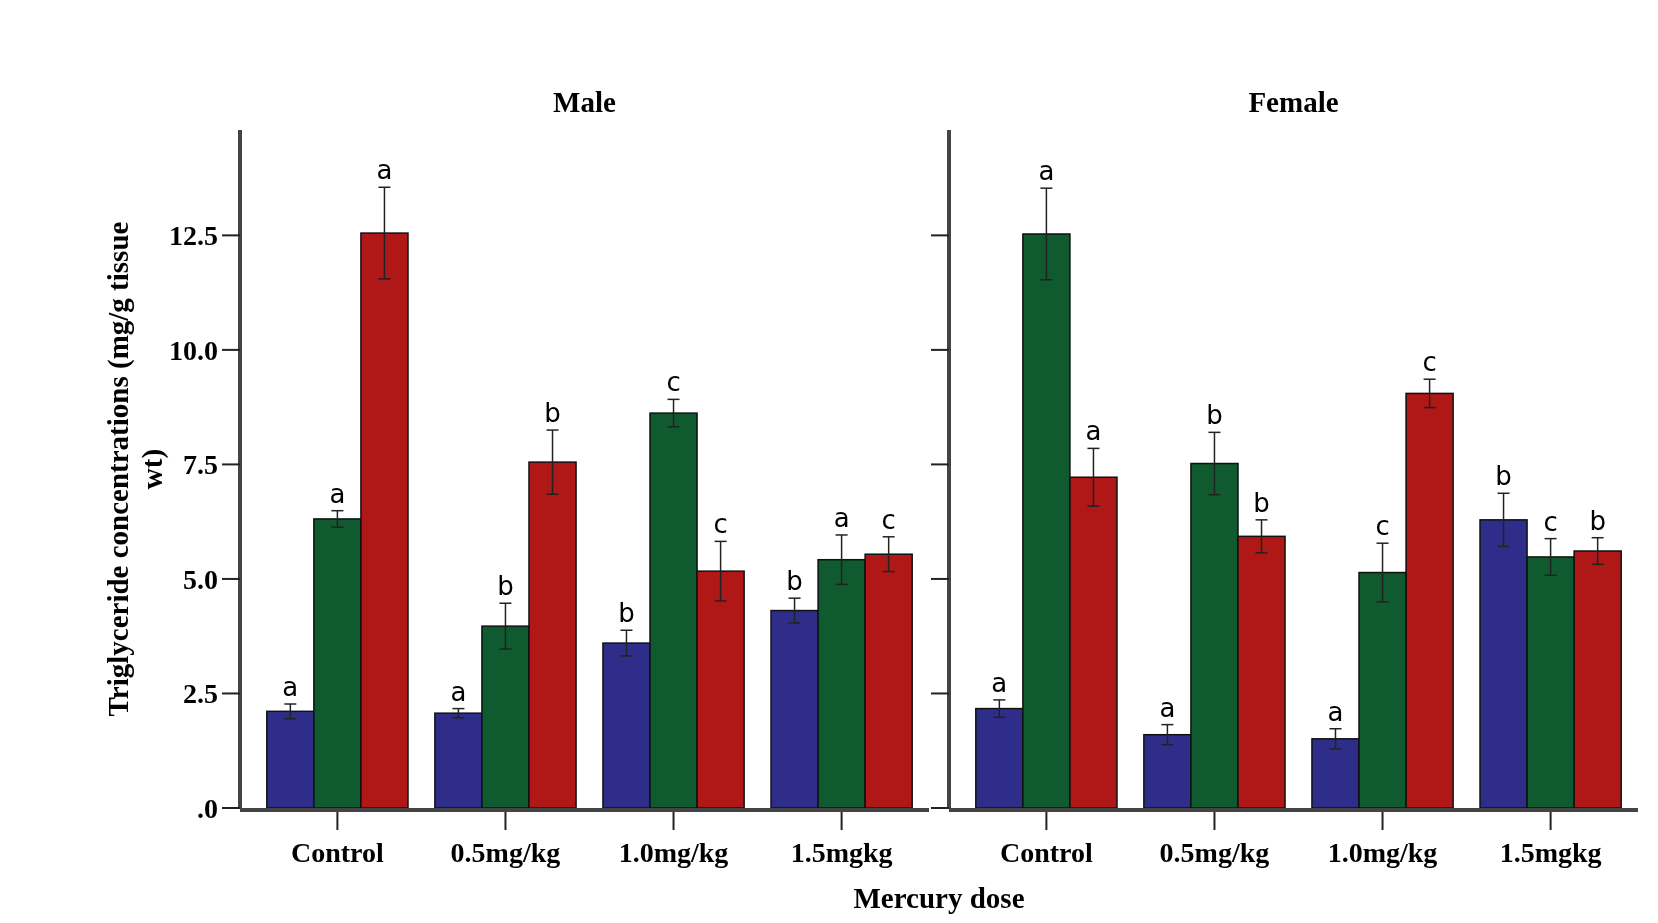  Describe the element at coordinates (939, 898) in the screenshot. I see `x-axis-title: Mercury dose` at that location.